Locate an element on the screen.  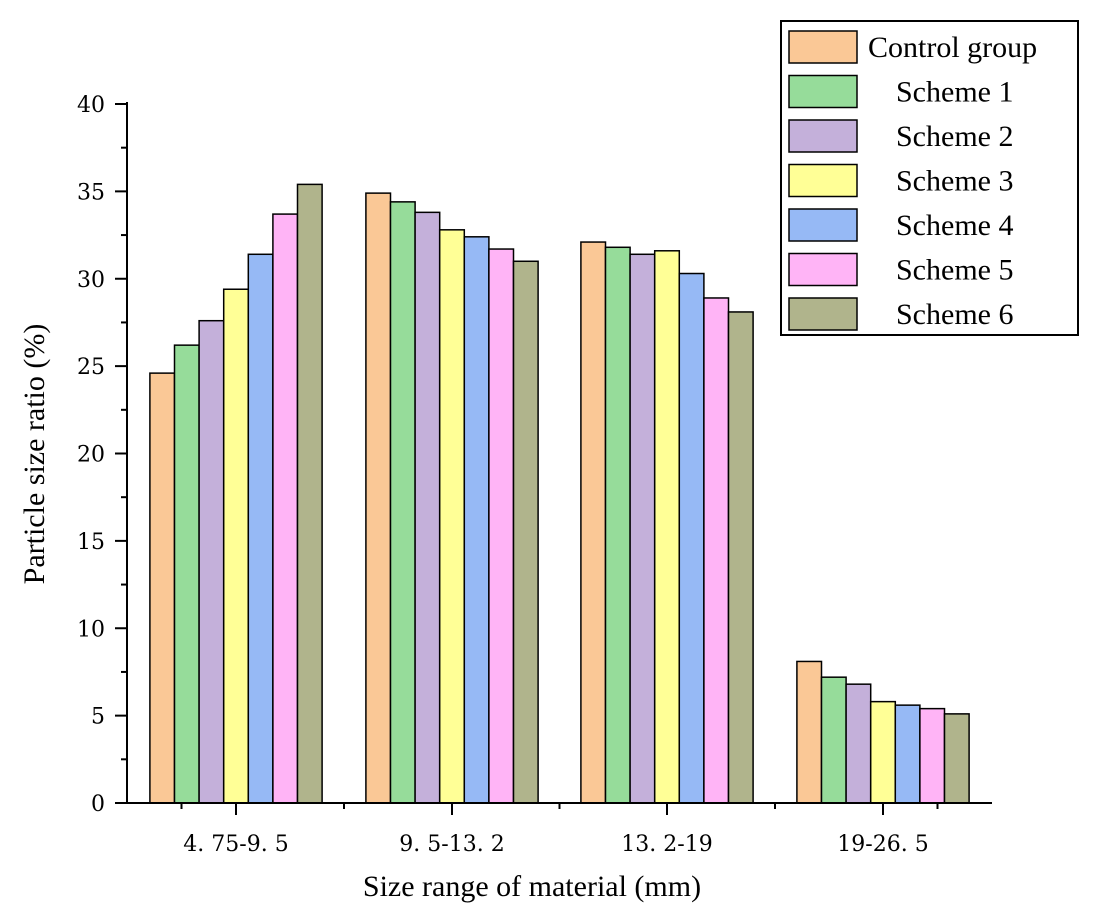
legend-swatch-control-group is located at coordinates (823, 47).